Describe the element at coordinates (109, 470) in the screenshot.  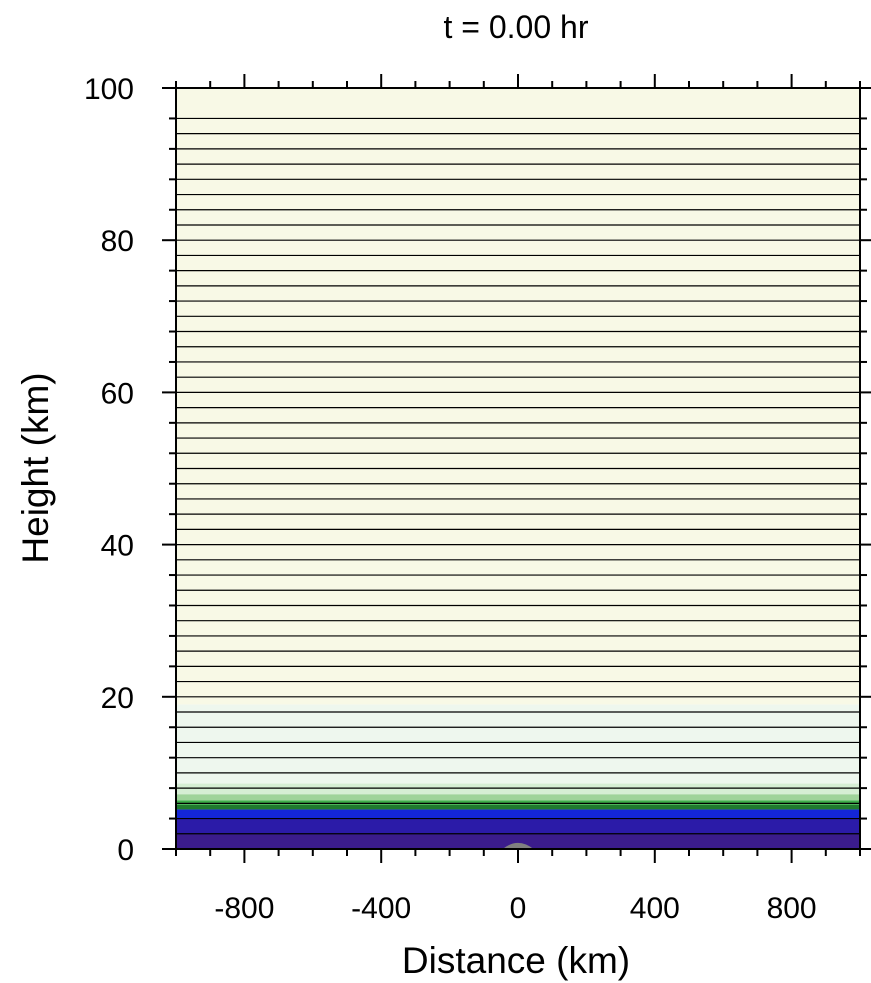
I see `y-tick-labels: 0 20 40 60 80 100` at that location.